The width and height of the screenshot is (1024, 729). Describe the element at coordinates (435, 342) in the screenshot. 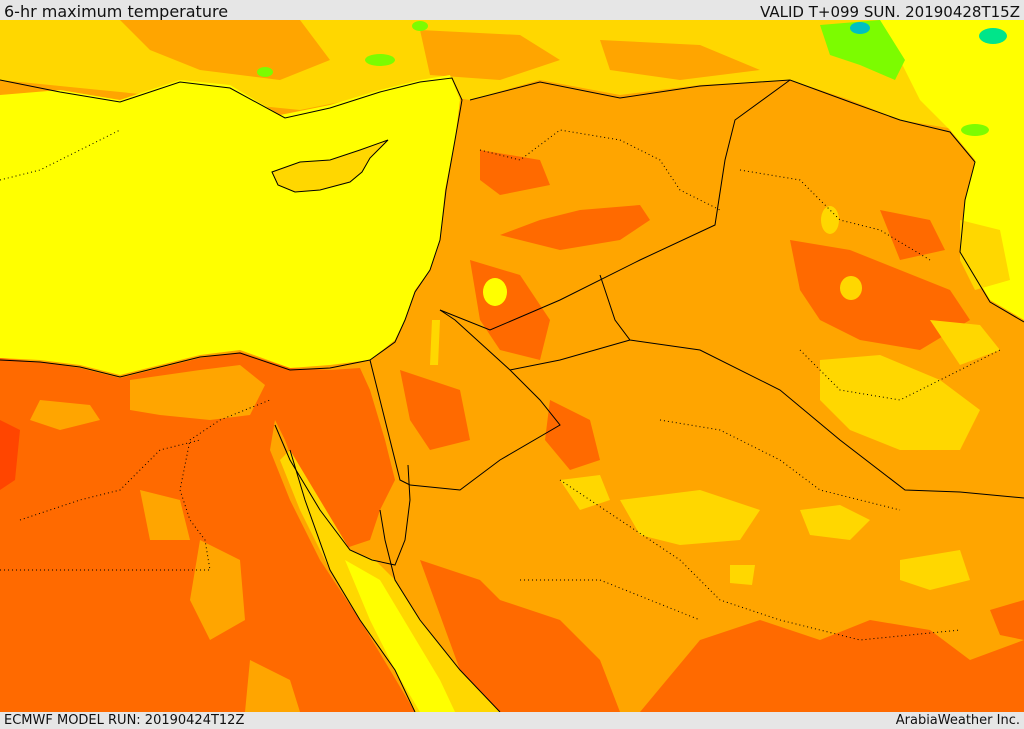

I see `dead-sea` at that location.